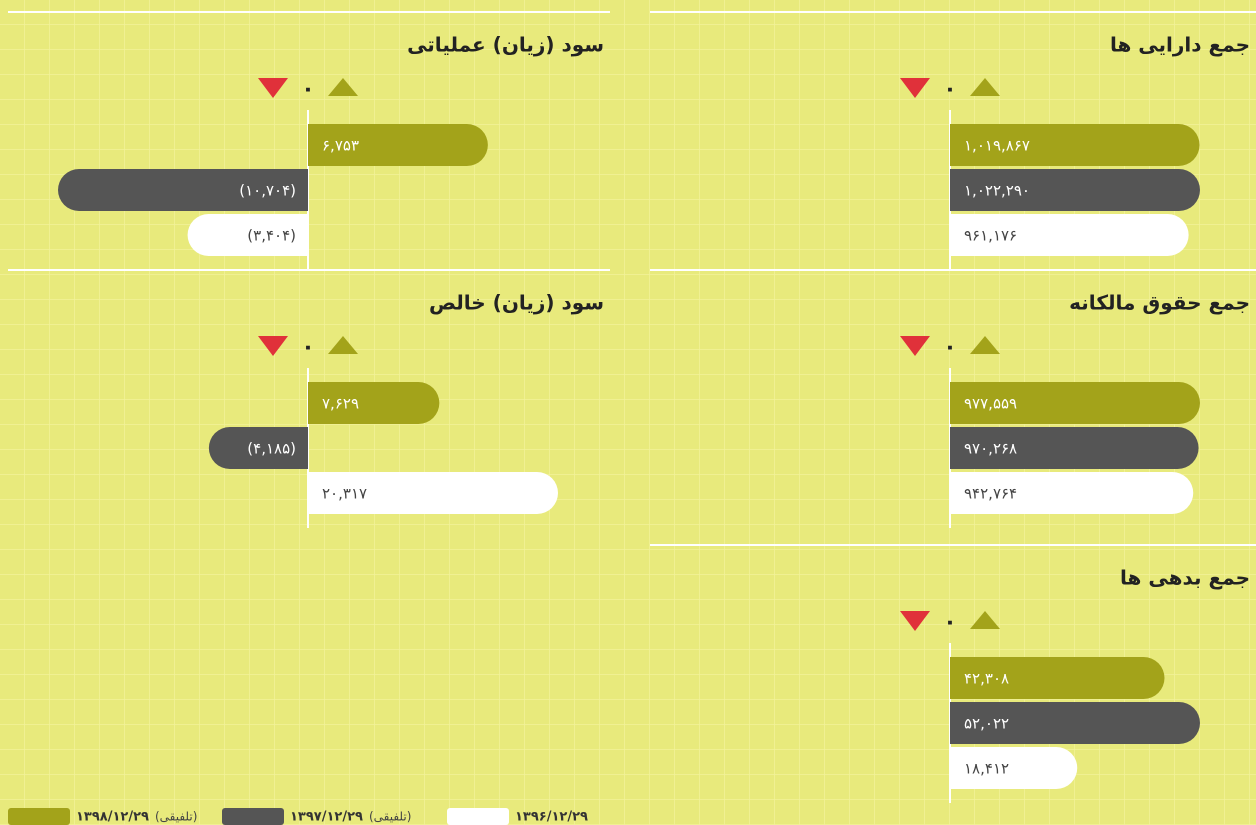 This screenshot has width=1256, height=825. What do you see at coordinates (551, 817) in the screenshot?
I see `legend-label: ۱۳۹۶/۱۲/۲۹` at bounding box center [551, 817].